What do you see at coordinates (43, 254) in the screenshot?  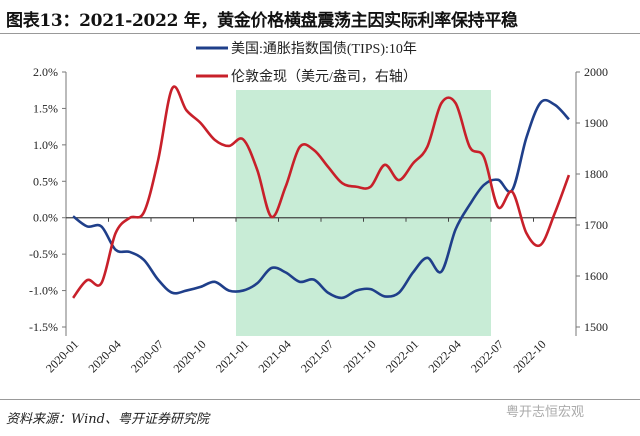 I see `left-tick-label: -0.5%` at bounding box center [43, 254].